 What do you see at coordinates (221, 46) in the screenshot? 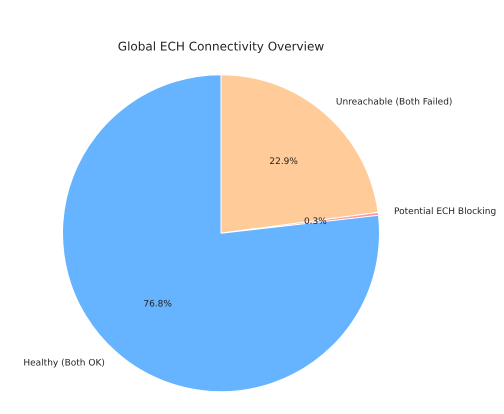
I see `chart-title: Global ECH Connectivity Overview` at bounding box center [221, 46].